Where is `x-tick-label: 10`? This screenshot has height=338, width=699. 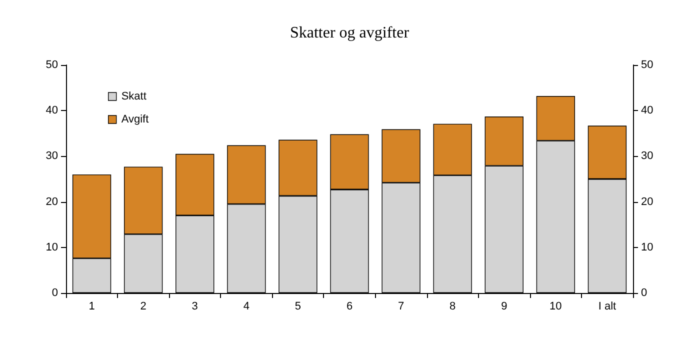
x-tick-label: 10 is located at coordinates (556, 306).